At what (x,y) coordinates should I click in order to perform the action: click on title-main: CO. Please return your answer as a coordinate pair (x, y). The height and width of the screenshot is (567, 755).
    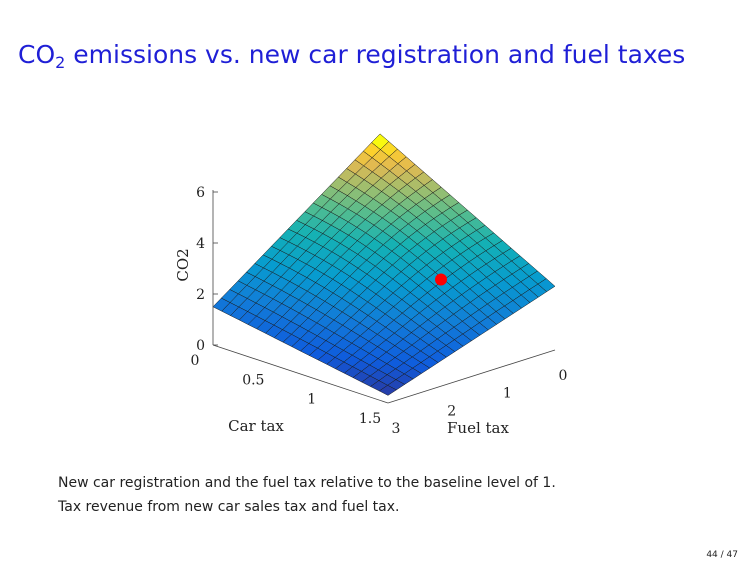
    Looking at the image, I should click on (37, 54).